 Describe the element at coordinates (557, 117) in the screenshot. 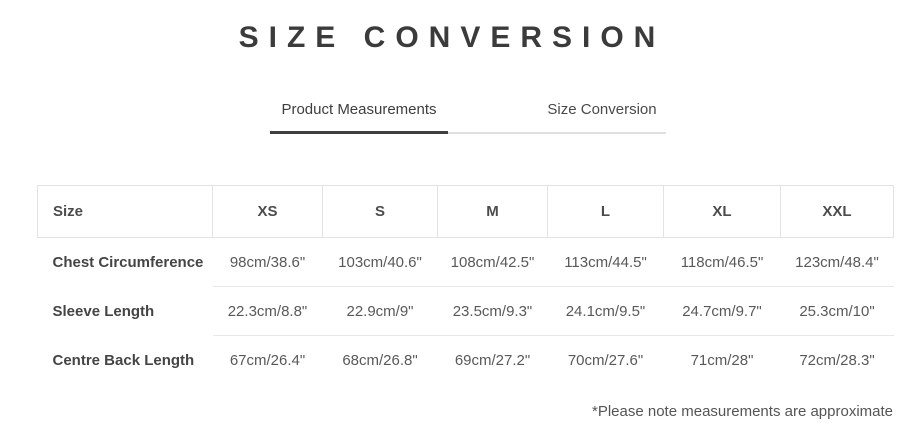

I see `tab-size-conversion: Size Conversion` at that location.